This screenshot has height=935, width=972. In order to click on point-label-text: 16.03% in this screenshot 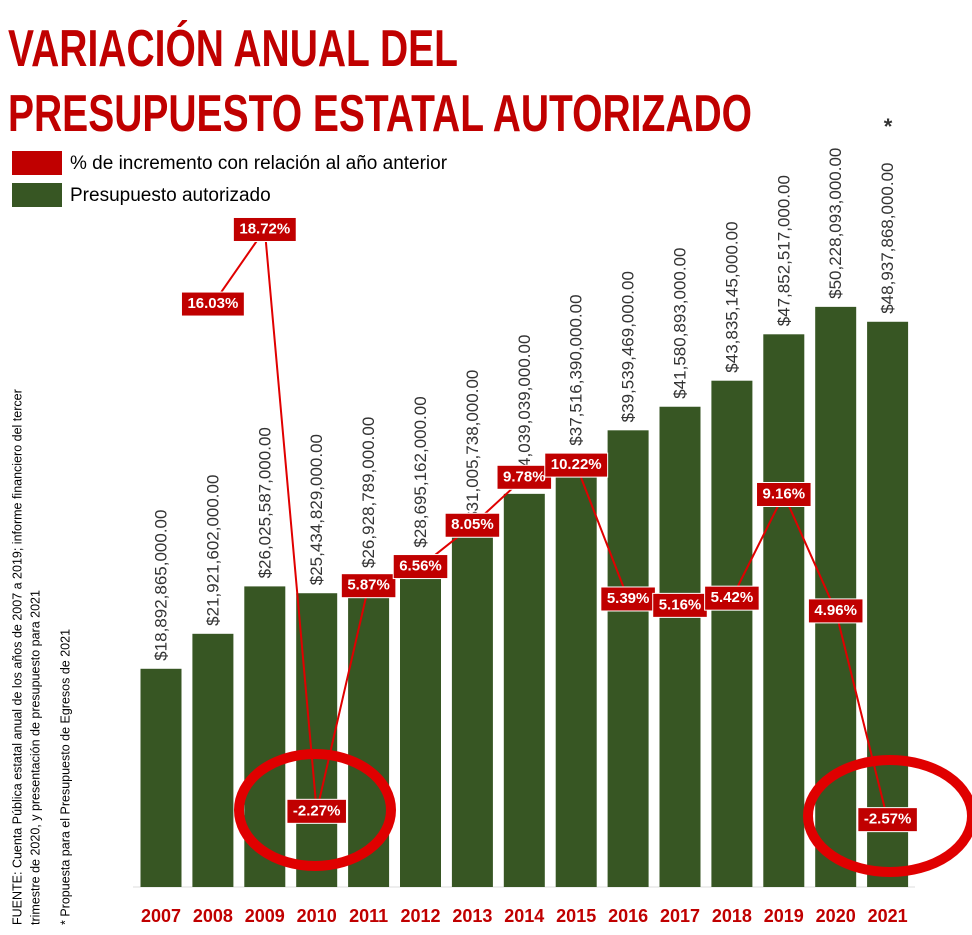, I will do `click(212, 303)`.